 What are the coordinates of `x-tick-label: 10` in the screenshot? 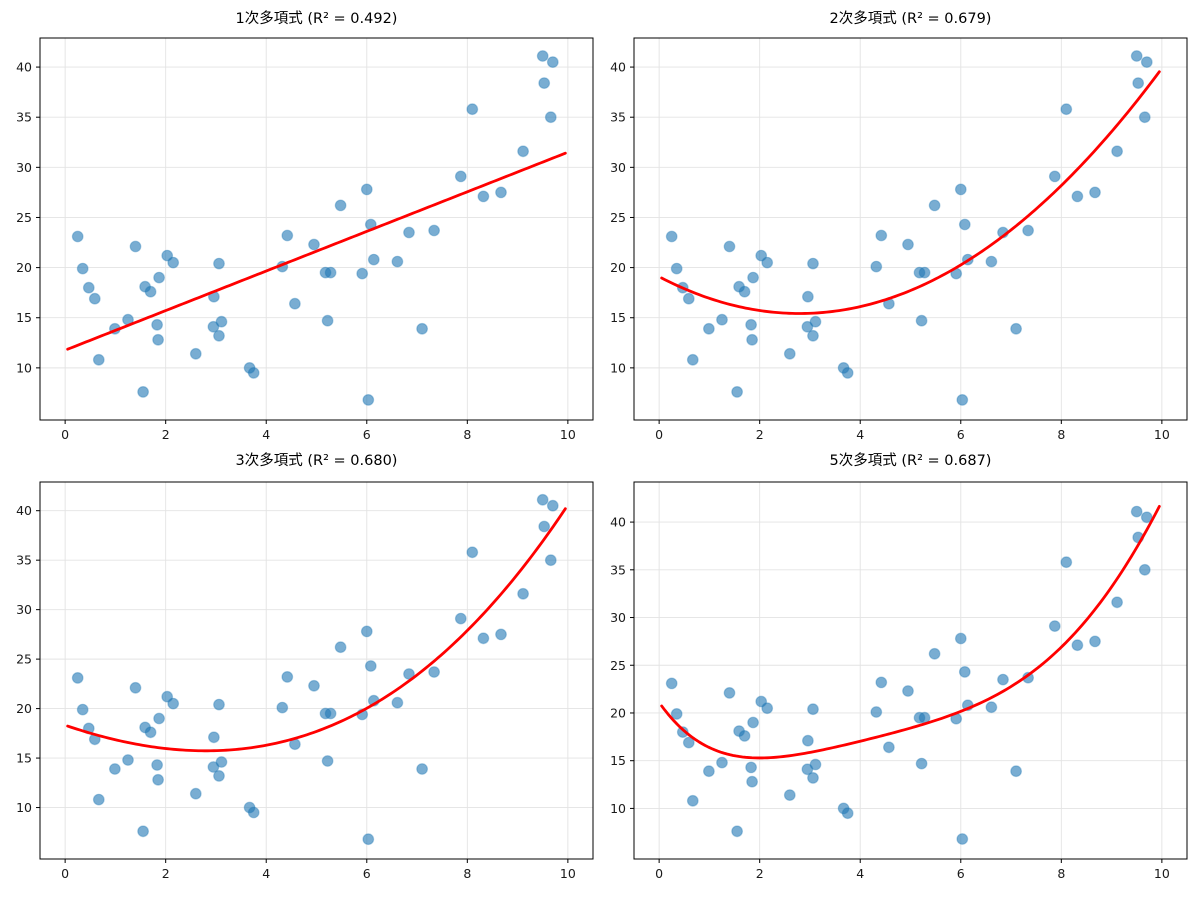 It's located at (568, 434).